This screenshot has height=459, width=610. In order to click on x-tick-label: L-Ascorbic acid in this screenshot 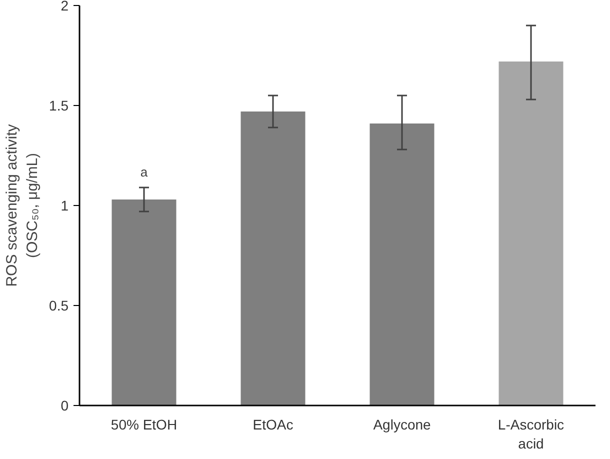, I will do `click(531, 434)`.